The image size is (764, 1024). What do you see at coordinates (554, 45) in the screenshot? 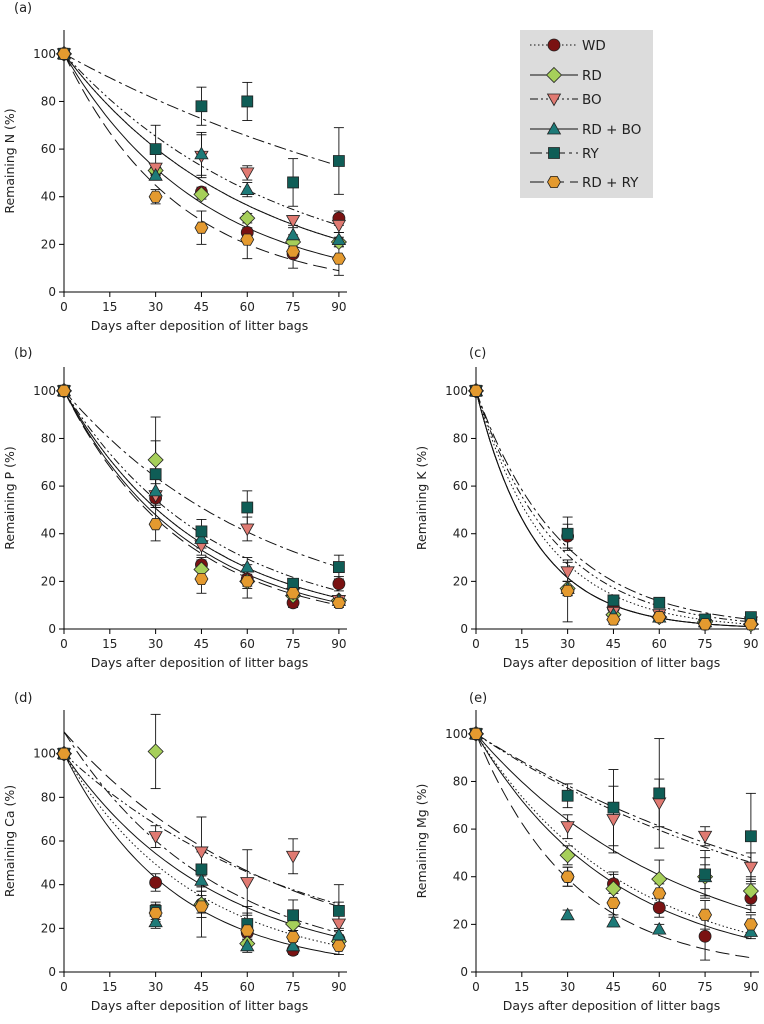
I see `legend-marker-wd` at bounding box center [554, 45].